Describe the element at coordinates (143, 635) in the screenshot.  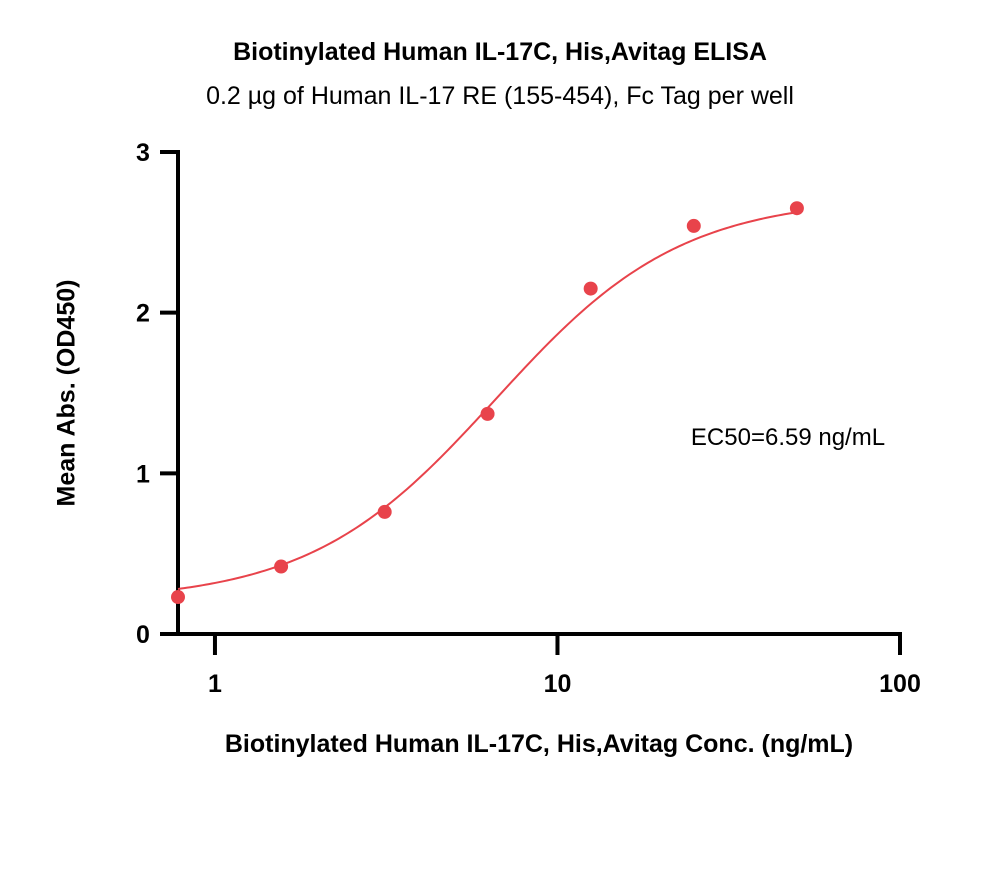
I see `y-tick-label: 0` at that location.